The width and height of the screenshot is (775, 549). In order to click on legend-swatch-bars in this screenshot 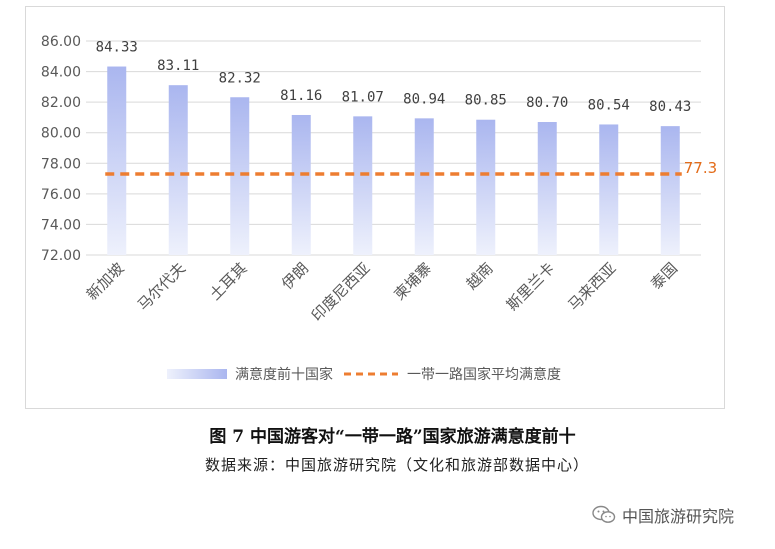, I will do `click(197, 374)`.